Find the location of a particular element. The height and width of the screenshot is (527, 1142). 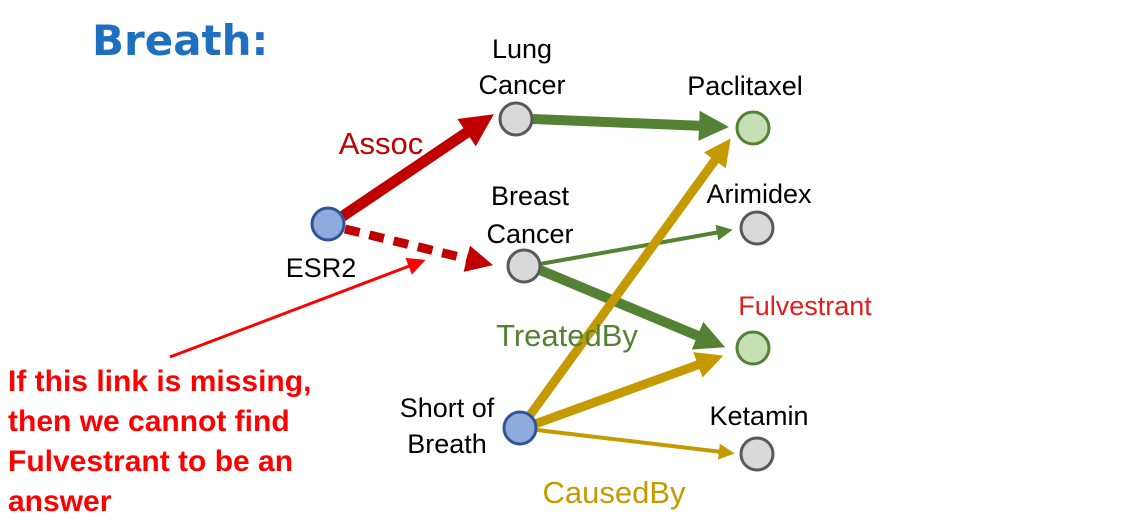

annotation-line-2: then we cannot find is located at coordinates (149, 421).